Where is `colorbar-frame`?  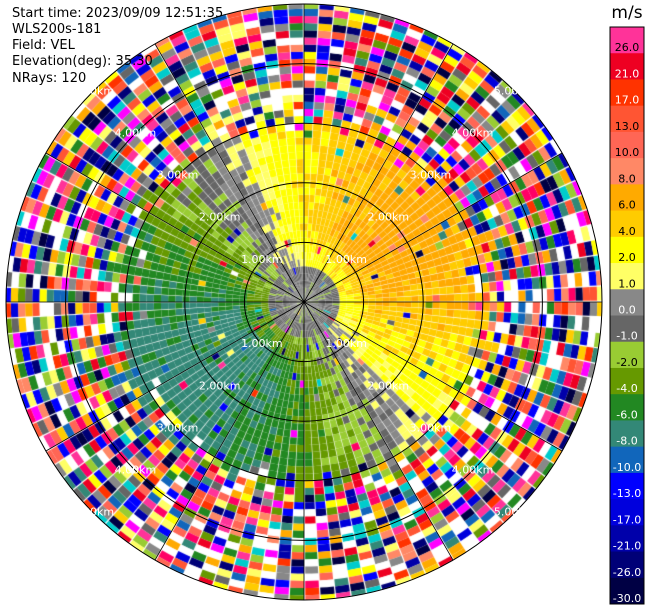 colorbar-frame is located at coordinates (627, 315).